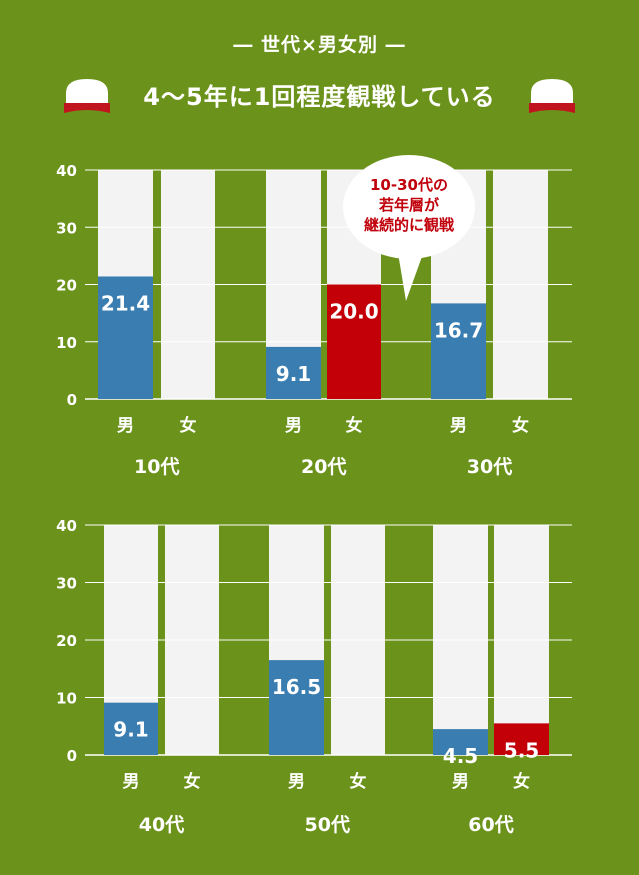  I want to click on header: ― 世代×男女別 ― 4〜5年に1回程度観戦している, so click(319, 71).